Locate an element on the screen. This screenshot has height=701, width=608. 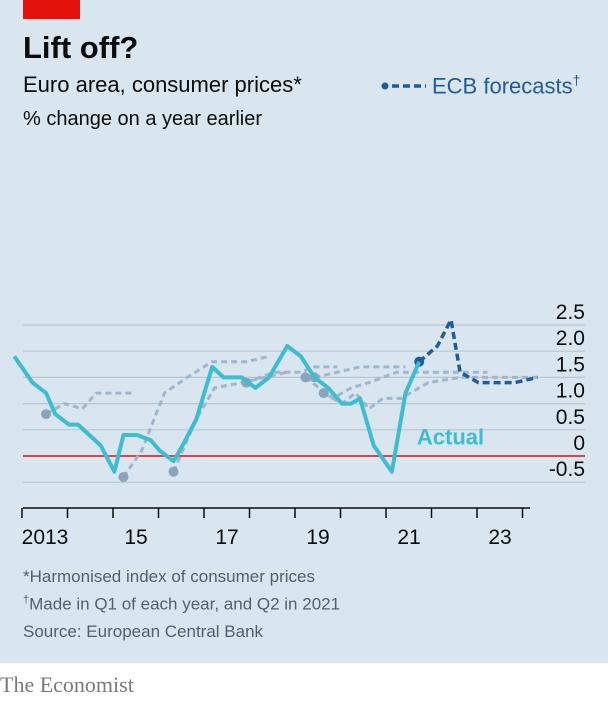
y-tick-label: -0.5 is located at coordinates (567, 469).